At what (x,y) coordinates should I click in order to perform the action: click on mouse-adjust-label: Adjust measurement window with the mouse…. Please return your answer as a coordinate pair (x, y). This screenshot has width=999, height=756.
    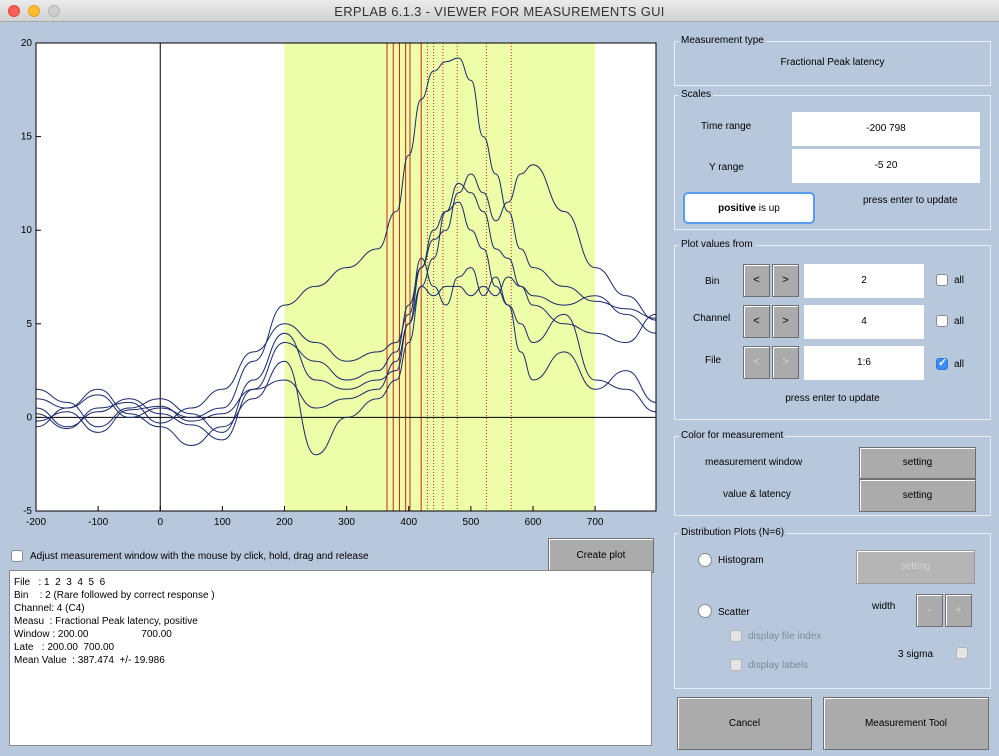
    Looking at the image, I should click on (199, 556).